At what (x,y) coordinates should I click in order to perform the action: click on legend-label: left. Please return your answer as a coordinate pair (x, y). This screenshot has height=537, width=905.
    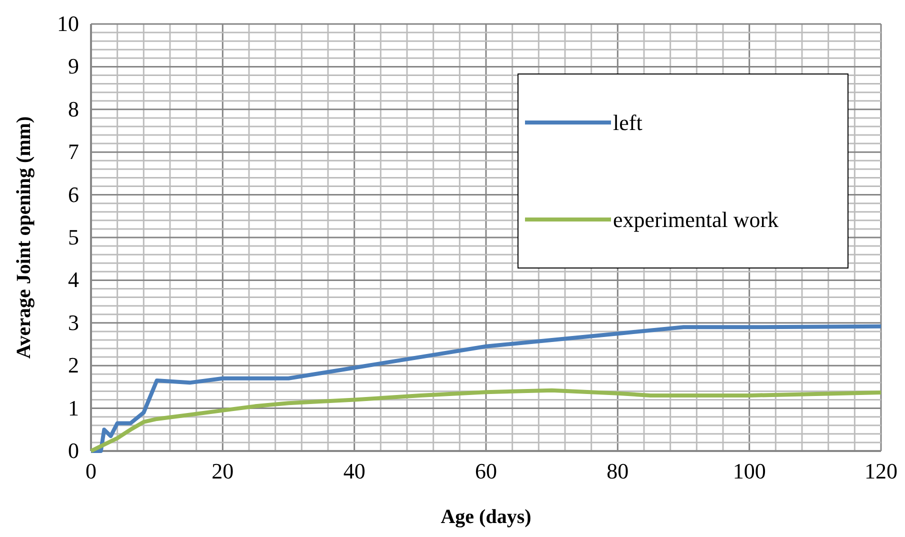
    Looking at the image, I should click on (627, 123).